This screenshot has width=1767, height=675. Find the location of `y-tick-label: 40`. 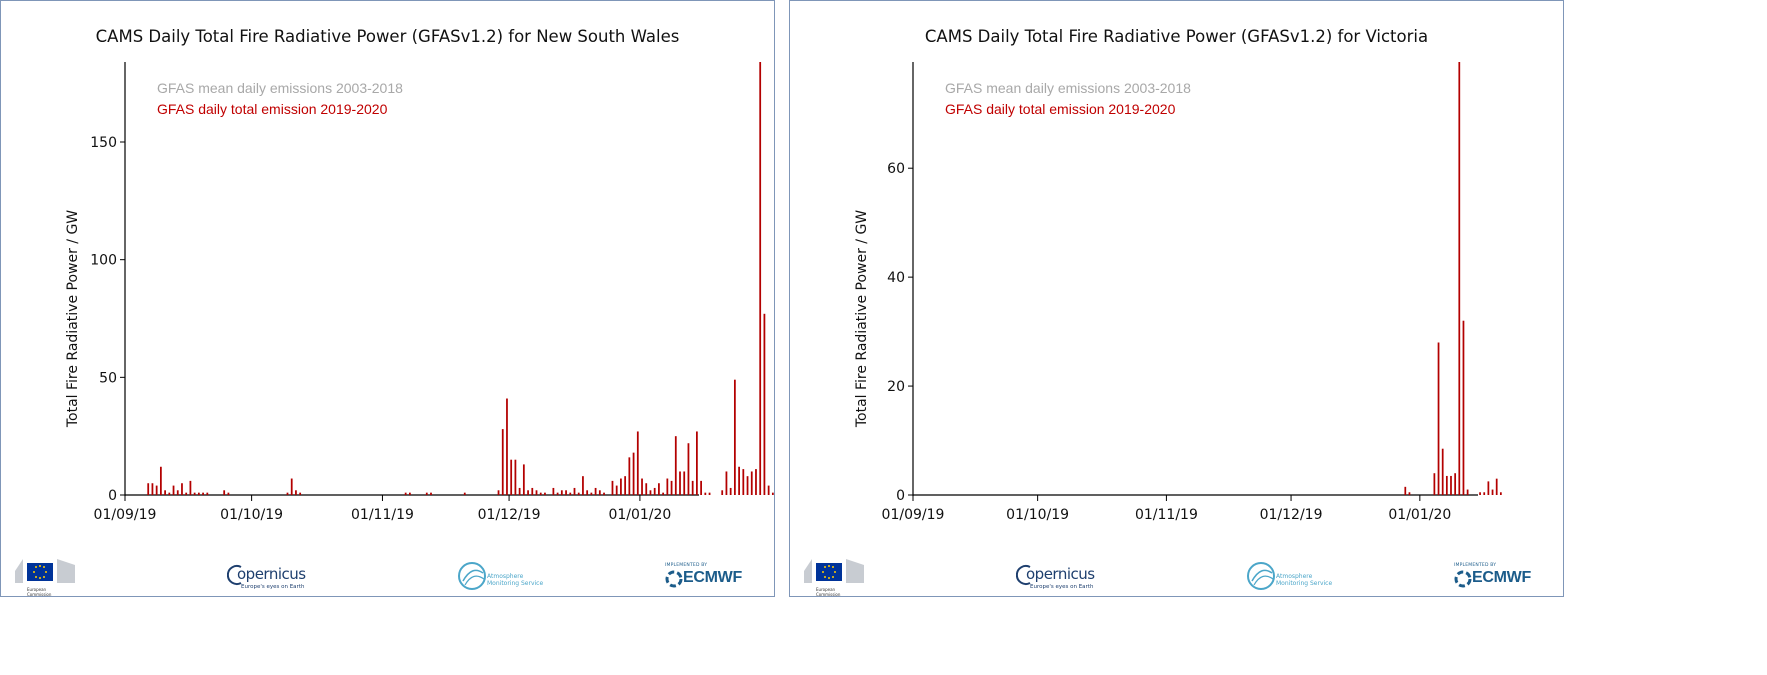

y-tick-label: 40 is located at coordinates (896, 278).